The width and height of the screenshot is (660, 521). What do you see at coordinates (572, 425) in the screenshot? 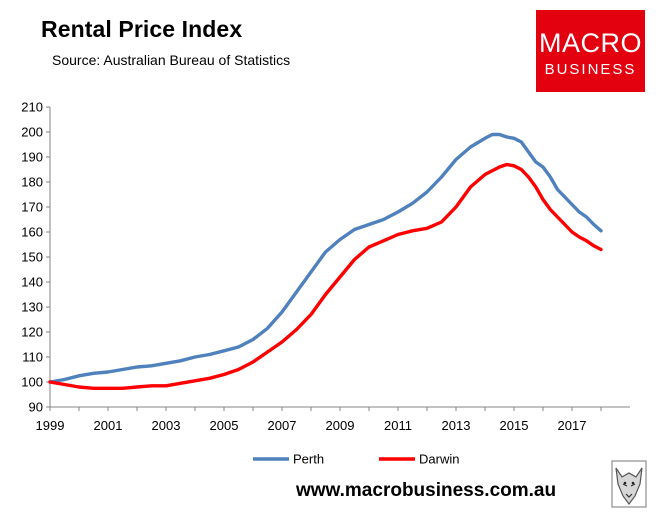
I see `x-tick-label: 2017` at bounding box center [572, 425].